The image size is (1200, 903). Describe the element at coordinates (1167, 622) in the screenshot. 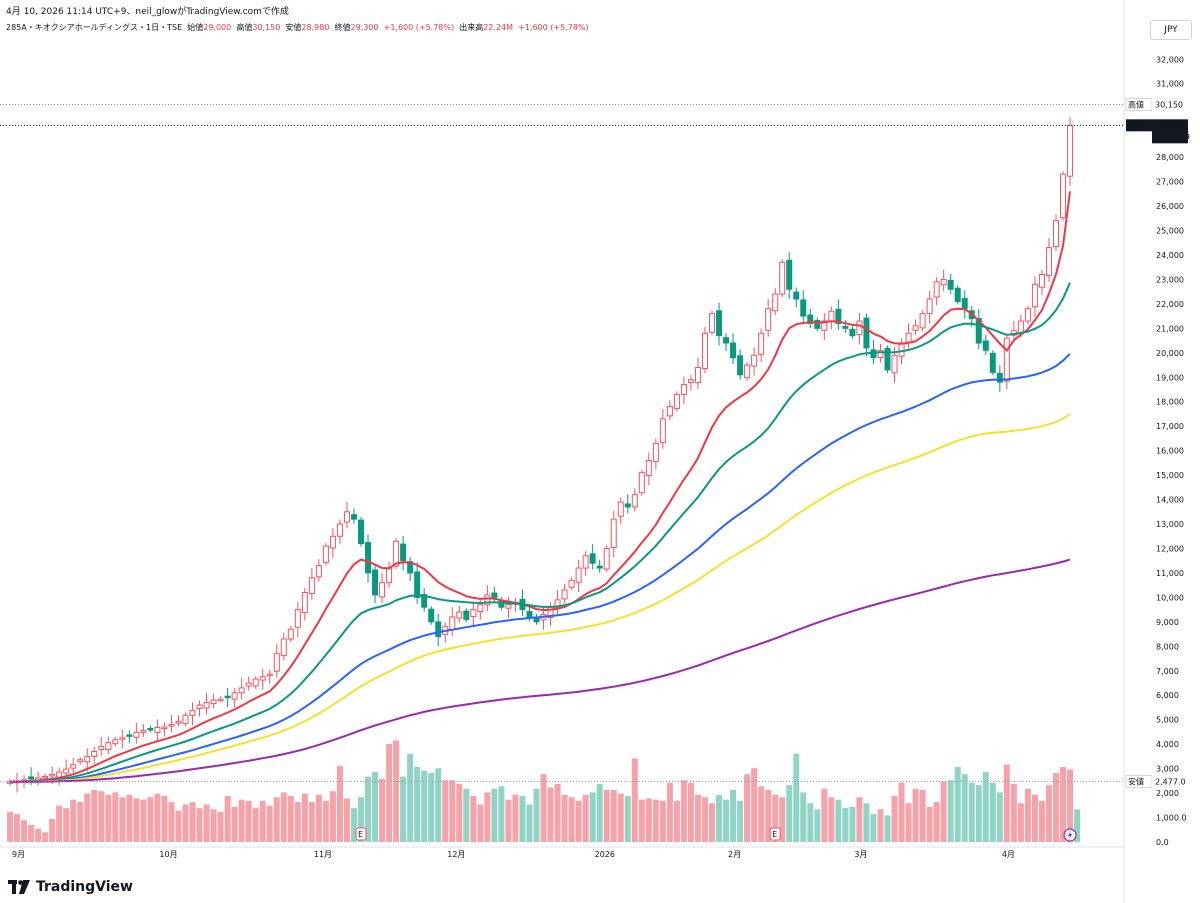

I see `price-tick-label: 9,000` at that location.